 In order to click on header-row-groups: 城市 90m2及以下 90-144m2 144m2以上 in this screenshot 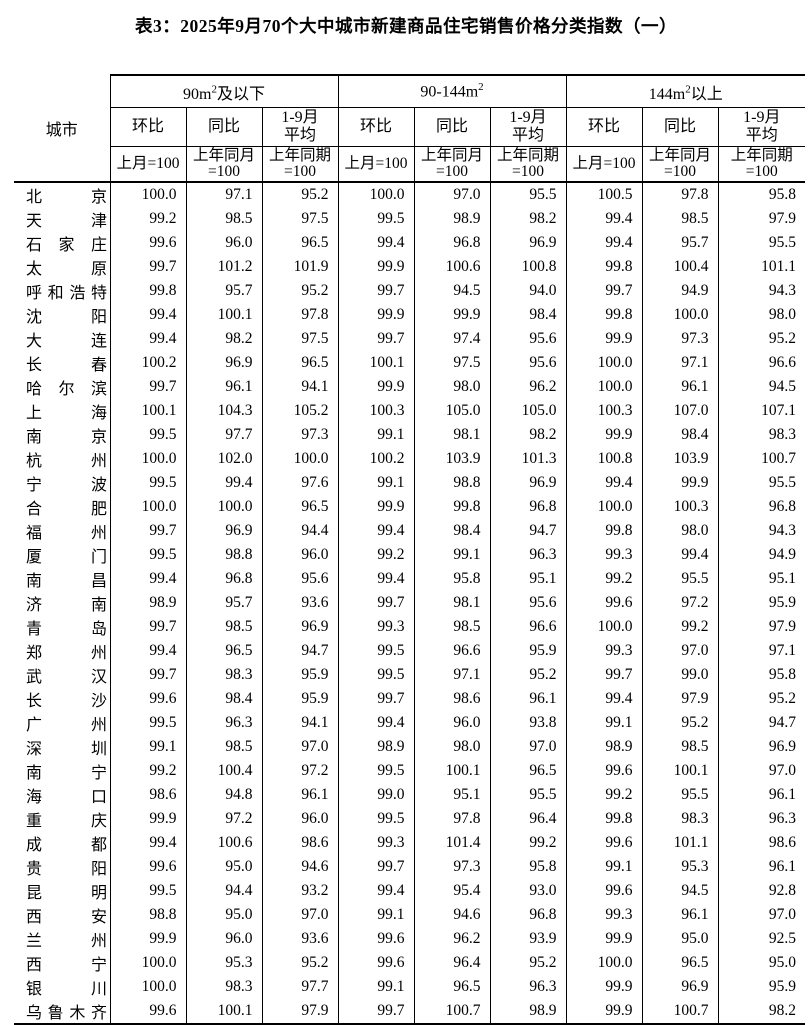, I will do `click(410, 128)`.